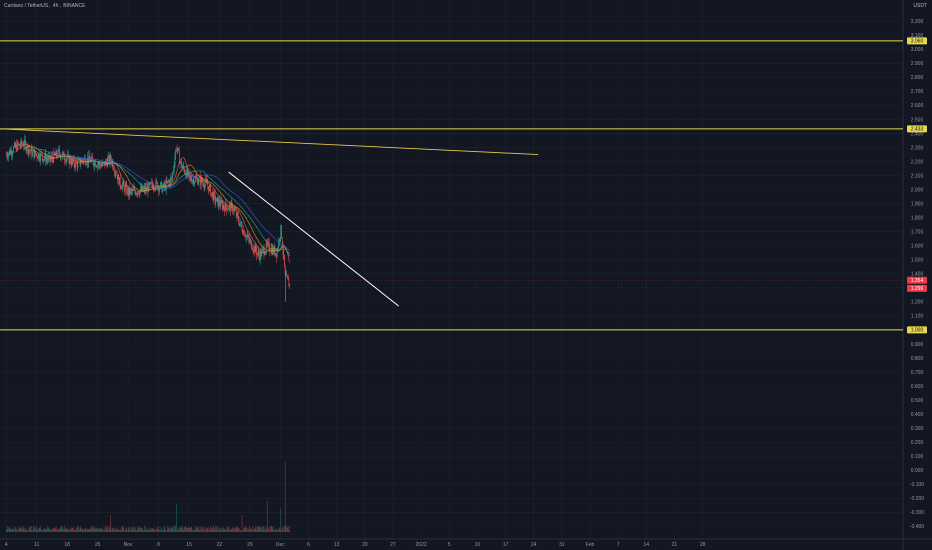 The width and height of the screenshot is (932, 550). I want to click on symbol-exchange: BINANCE, so click(74, 6).